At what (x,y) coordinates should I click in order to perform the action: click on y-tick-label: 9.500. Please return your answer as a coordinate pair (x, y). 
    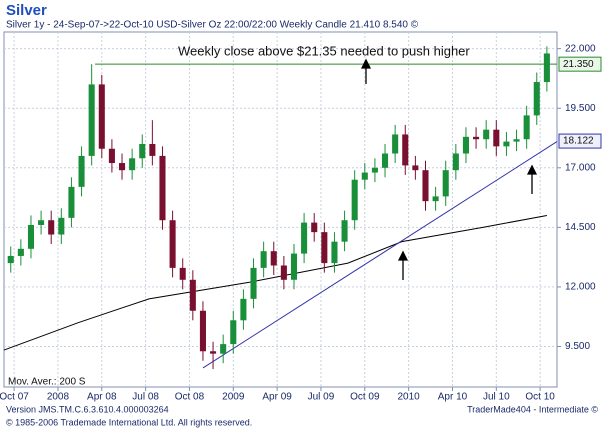
    Looking at the image, I should click on (577, 346).